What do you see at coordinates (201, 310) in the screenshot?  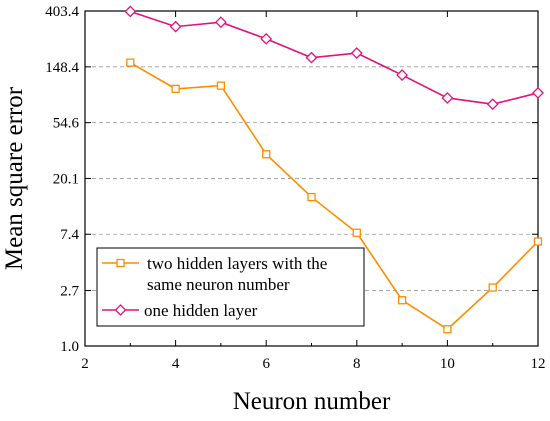 I see `legend-label: one hidden layer` at bounding box center [201, 310].